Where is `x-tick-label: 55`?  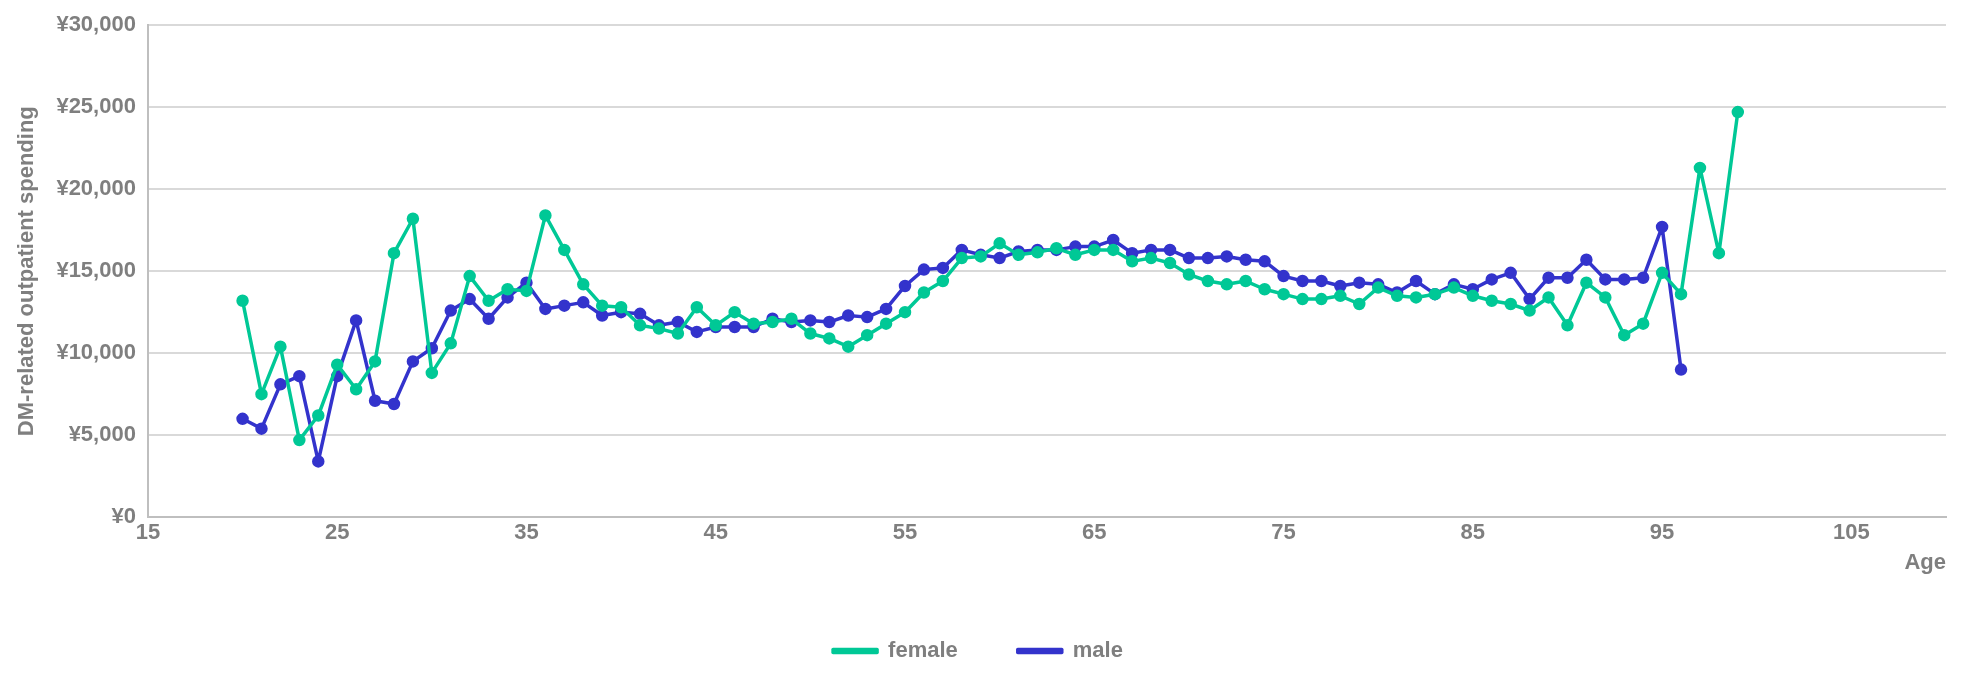
x-tick-label: 55 is located at coordinates (905, 532).